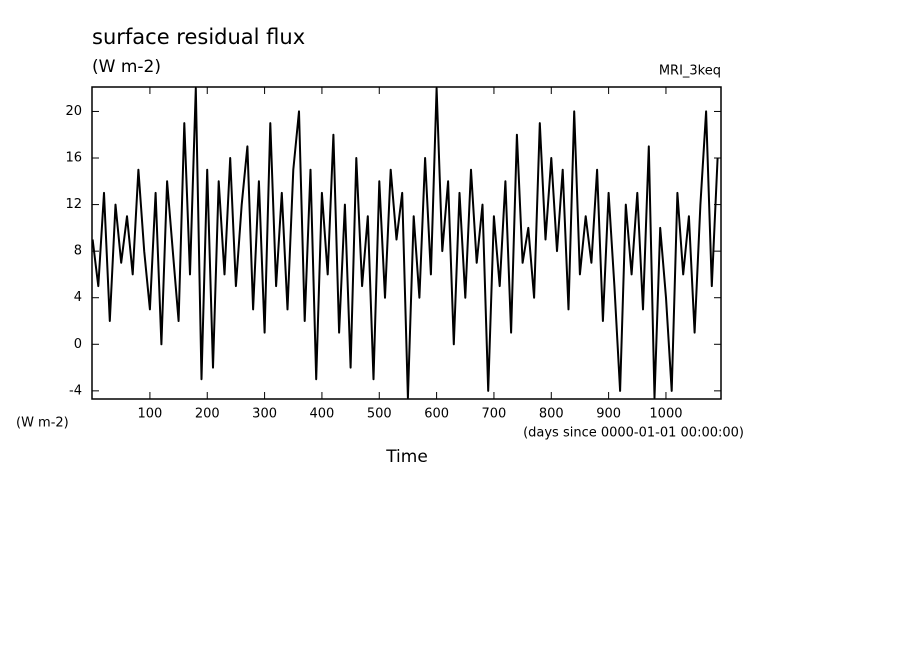 The height and width of the screenshot is (654, 904). What do you see at coordinates (633, 433) in the screenshot?
I see `x-axis-units: (days since 0000-01-01 00:00:00)` at bounding box center [633, 433].